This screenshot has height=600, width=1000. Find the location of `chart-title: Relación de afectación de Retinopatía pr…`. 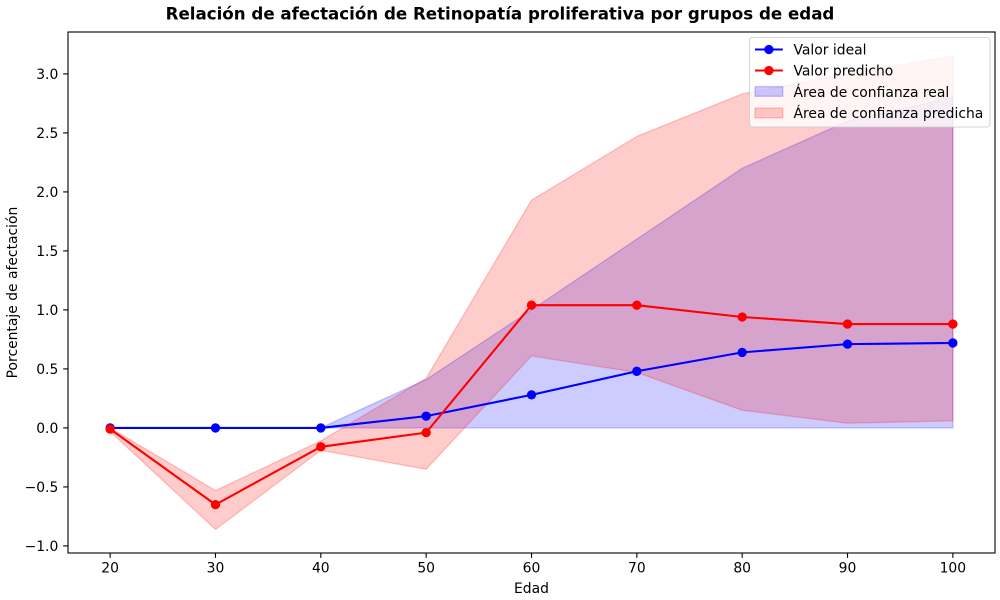

chart-title: Relación de afectación de Retinopatía pr… is located at coordinates (500, 14).